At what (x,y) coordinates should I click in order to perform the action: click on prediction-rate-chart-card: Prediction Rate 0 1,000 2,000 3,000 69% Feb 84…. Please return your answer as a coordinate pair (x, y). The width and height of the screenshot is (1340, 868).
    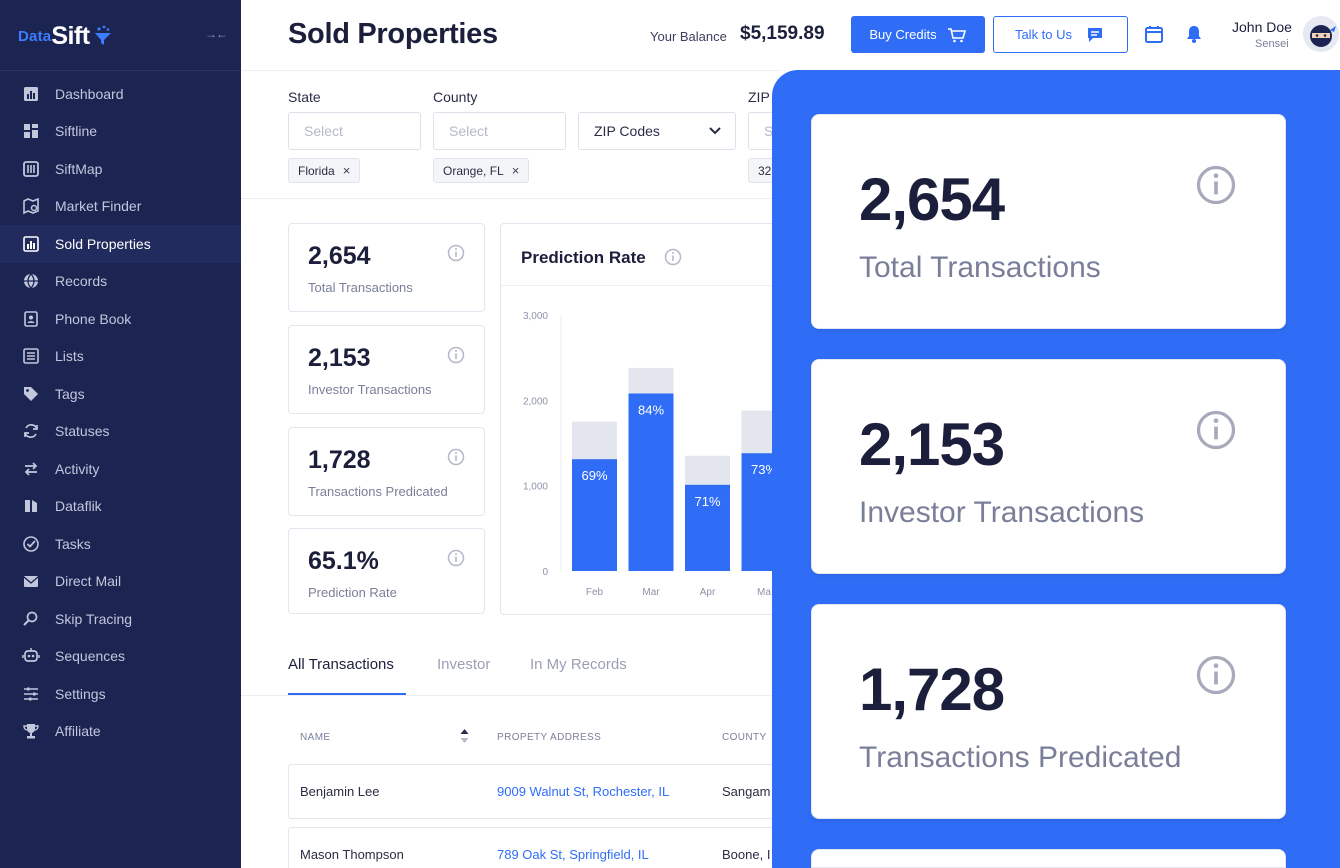
    Looking at the image, I should click on (645, 419).